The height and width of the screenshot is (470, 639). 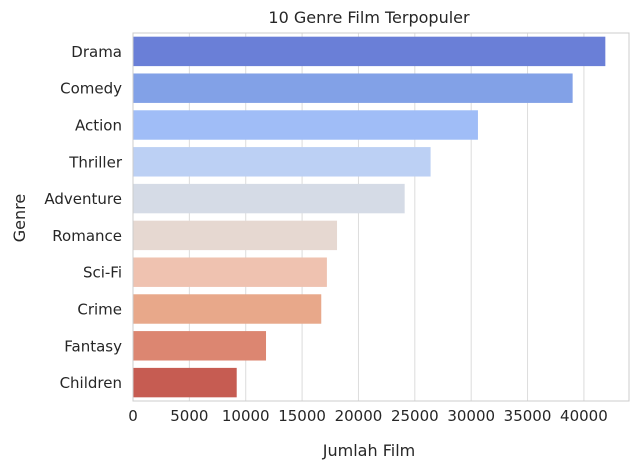 I want to click on x-tick-label: 15000, so click(x=302, y=416).